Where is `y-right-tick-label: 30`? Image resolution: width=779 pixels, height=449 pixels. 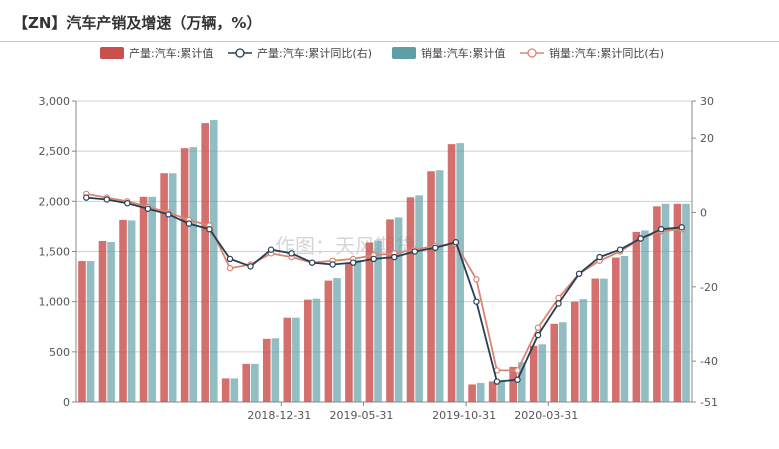
y-right-tick-label: 30 is located at coordinates (707, 101).